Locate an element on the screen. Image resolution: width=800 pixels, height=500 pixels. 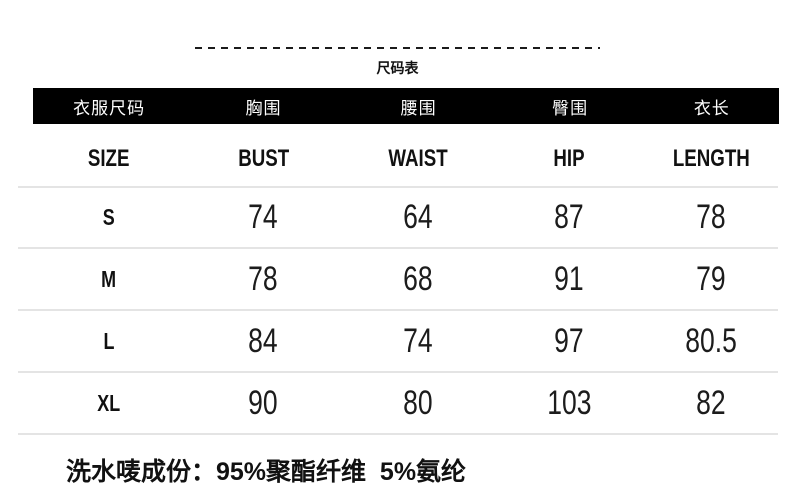
fabric-composition-text: 洗水唛成份：95%聚酯纤维 5%氨纶 is located at coordinates (266, 472).